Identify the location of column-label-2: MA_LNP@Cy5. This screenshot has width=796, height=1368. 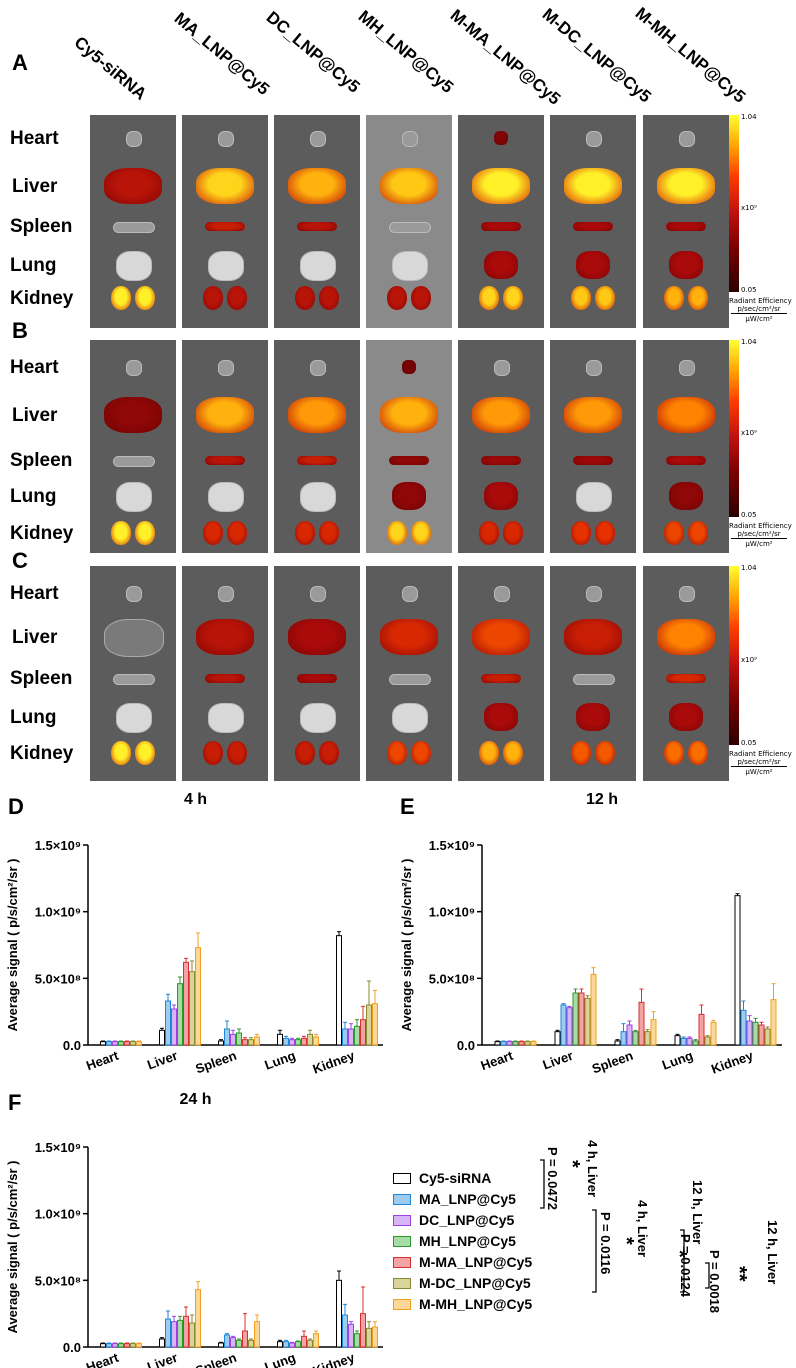
(221, 53).